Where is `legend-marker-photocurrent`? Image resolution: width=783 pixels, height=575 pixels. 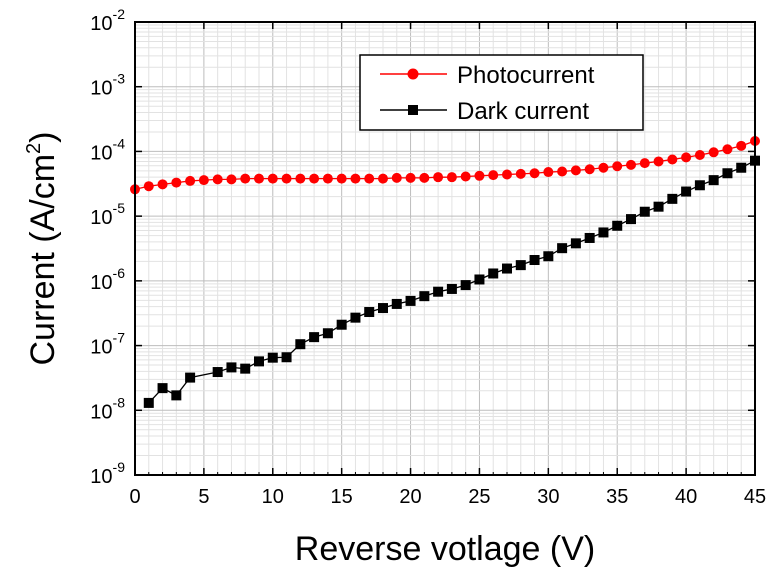
legend-marker-photocurrent is located at coordinates (413, 74).